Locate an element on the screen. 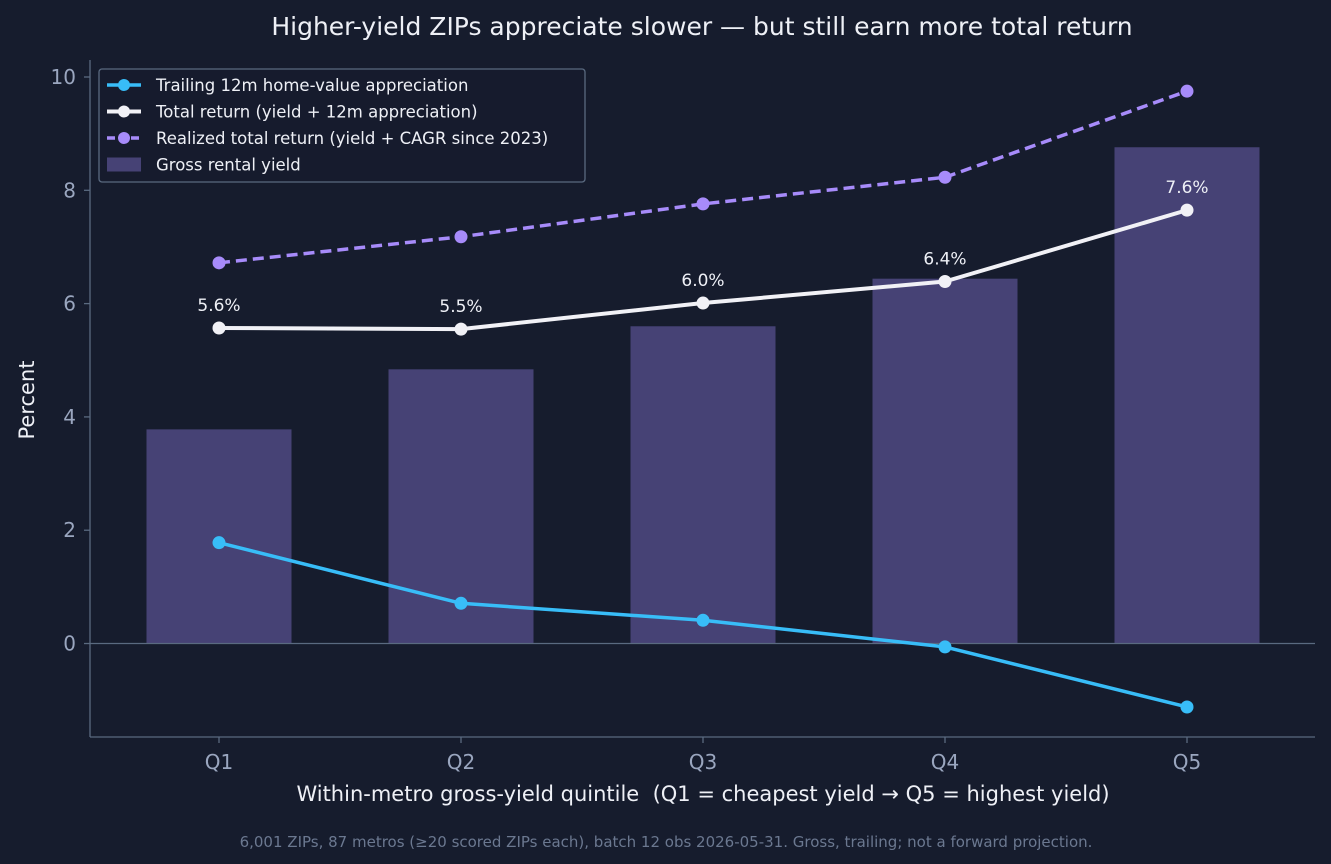 The width and height of the screenshot is (1331, 864). legend-entry-label: Gross rental yield is located at coordinates (228, 165).